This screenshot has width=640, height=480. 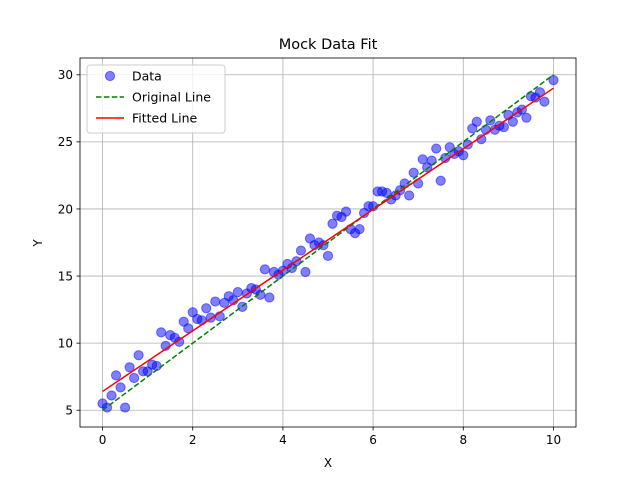 I want to click on y-tick-label: 15, so click(x=65, y=276).